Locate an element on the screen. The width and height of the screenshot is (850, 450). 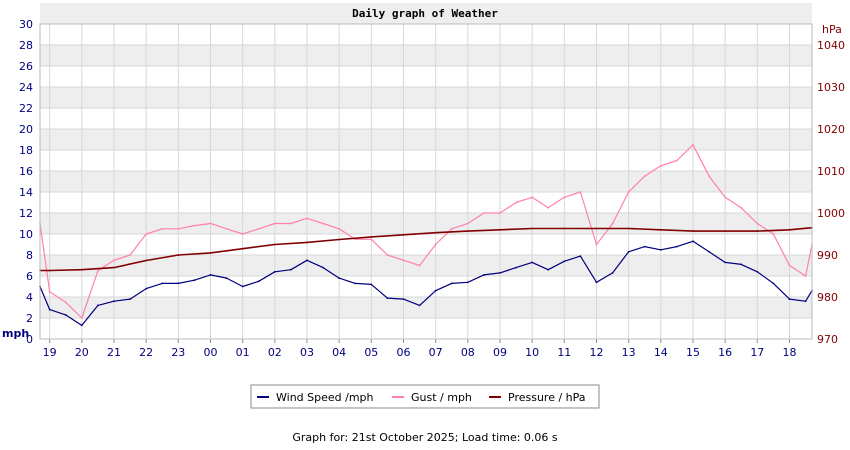
x-tick-label: 10 is located at coordinates (532, 352).